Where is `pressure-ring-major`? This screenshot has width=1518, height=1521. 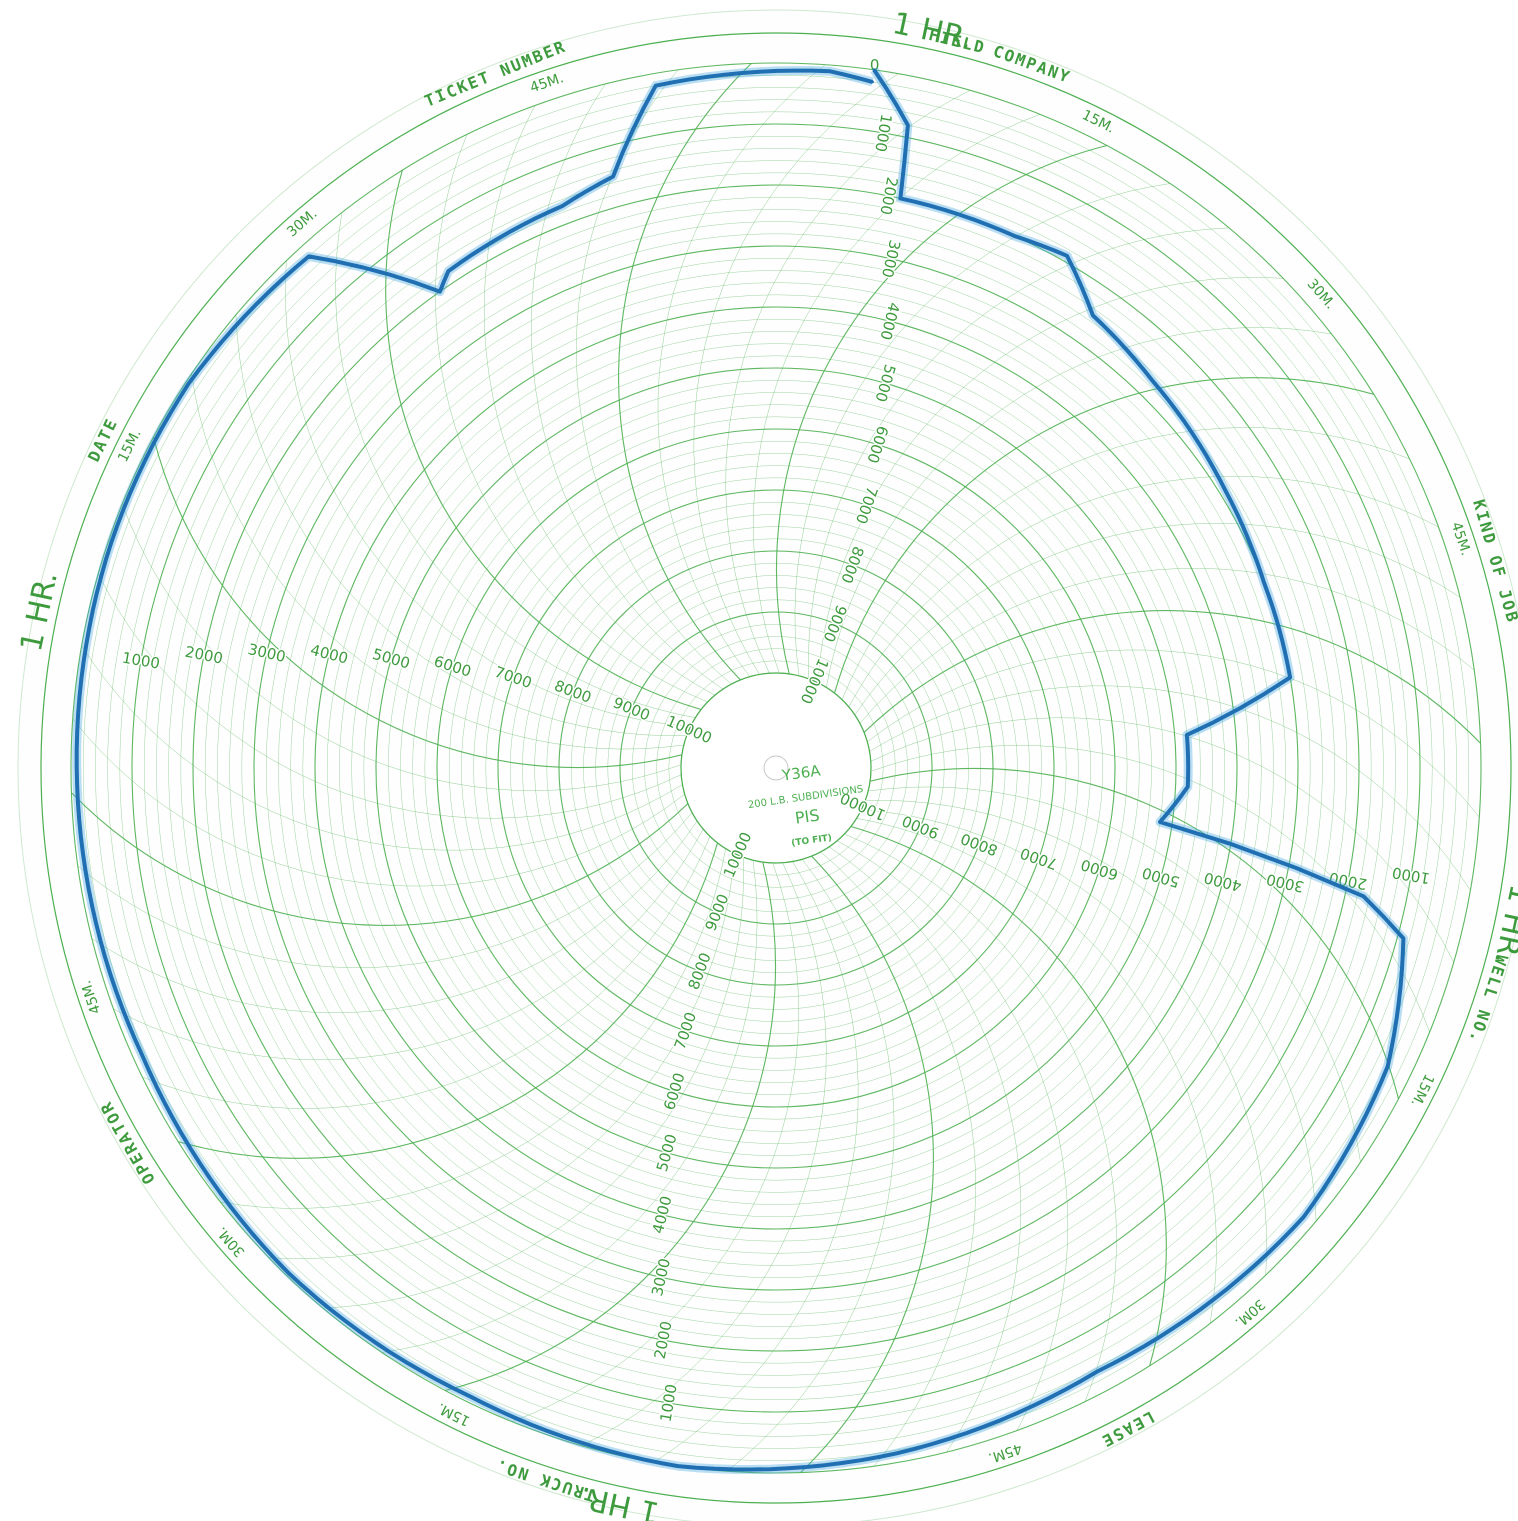
pressure-ring-major is located at coordinates (776, 768).